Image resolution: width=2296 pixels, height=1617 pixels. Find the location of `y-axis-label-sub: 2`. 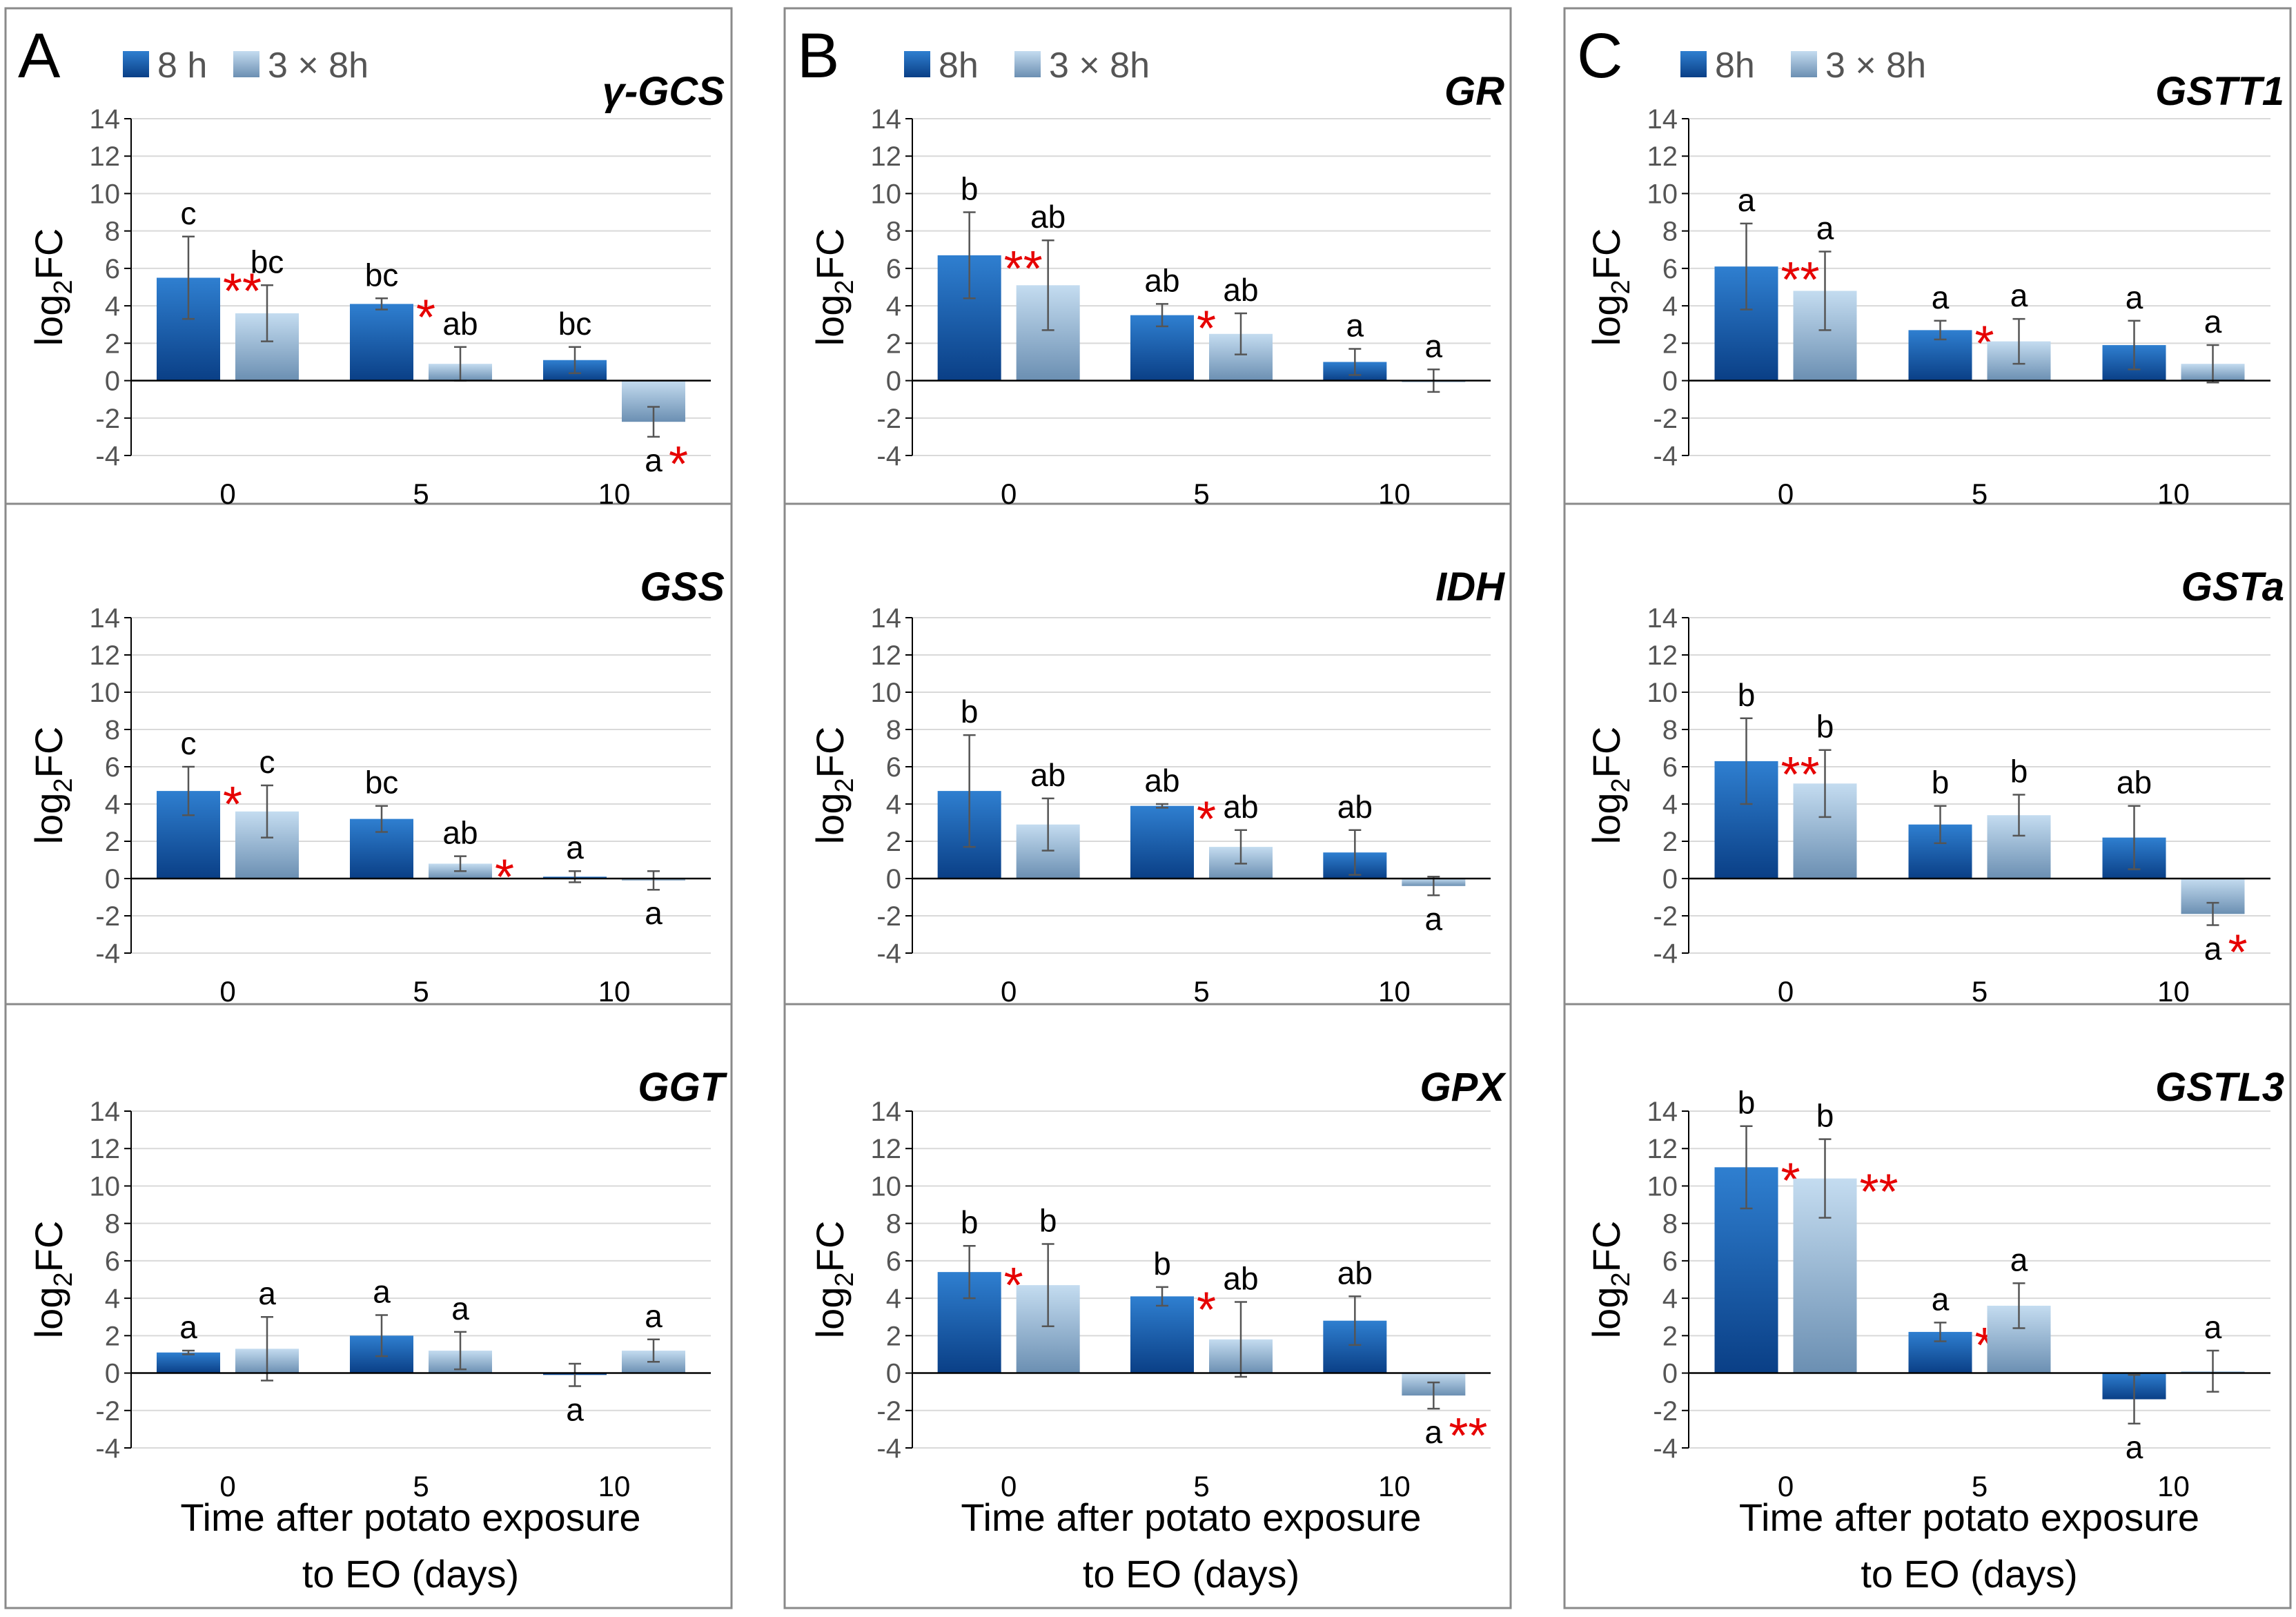

y-axis-label-sub: 2 is located at coordinates (63, 287).